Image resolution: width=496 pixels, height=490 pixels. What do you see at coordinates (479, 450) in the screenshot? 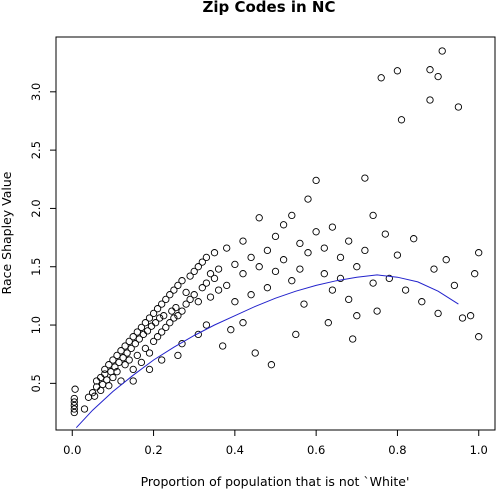
I see `x-tick-label: 1.0` at bounding box center [479, 450].